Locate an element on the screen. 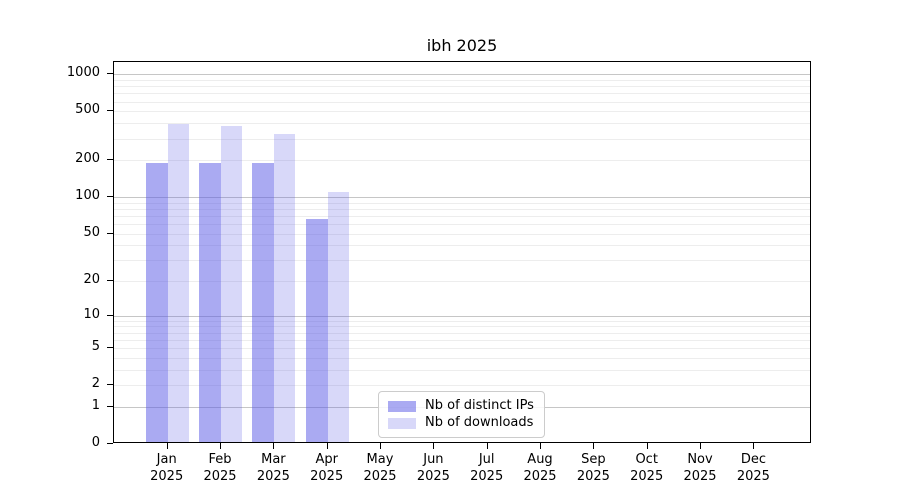 This screenshot has width=900, height=500. x-tick-mark-apr is located at coordinates (327, 446).